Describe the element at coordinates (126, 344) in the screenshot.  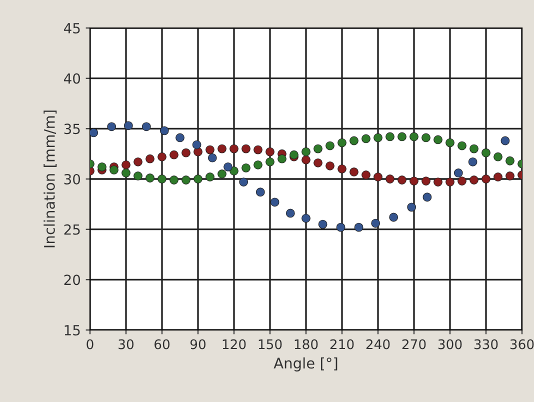
I see `x-tick-label: 30` at that location.